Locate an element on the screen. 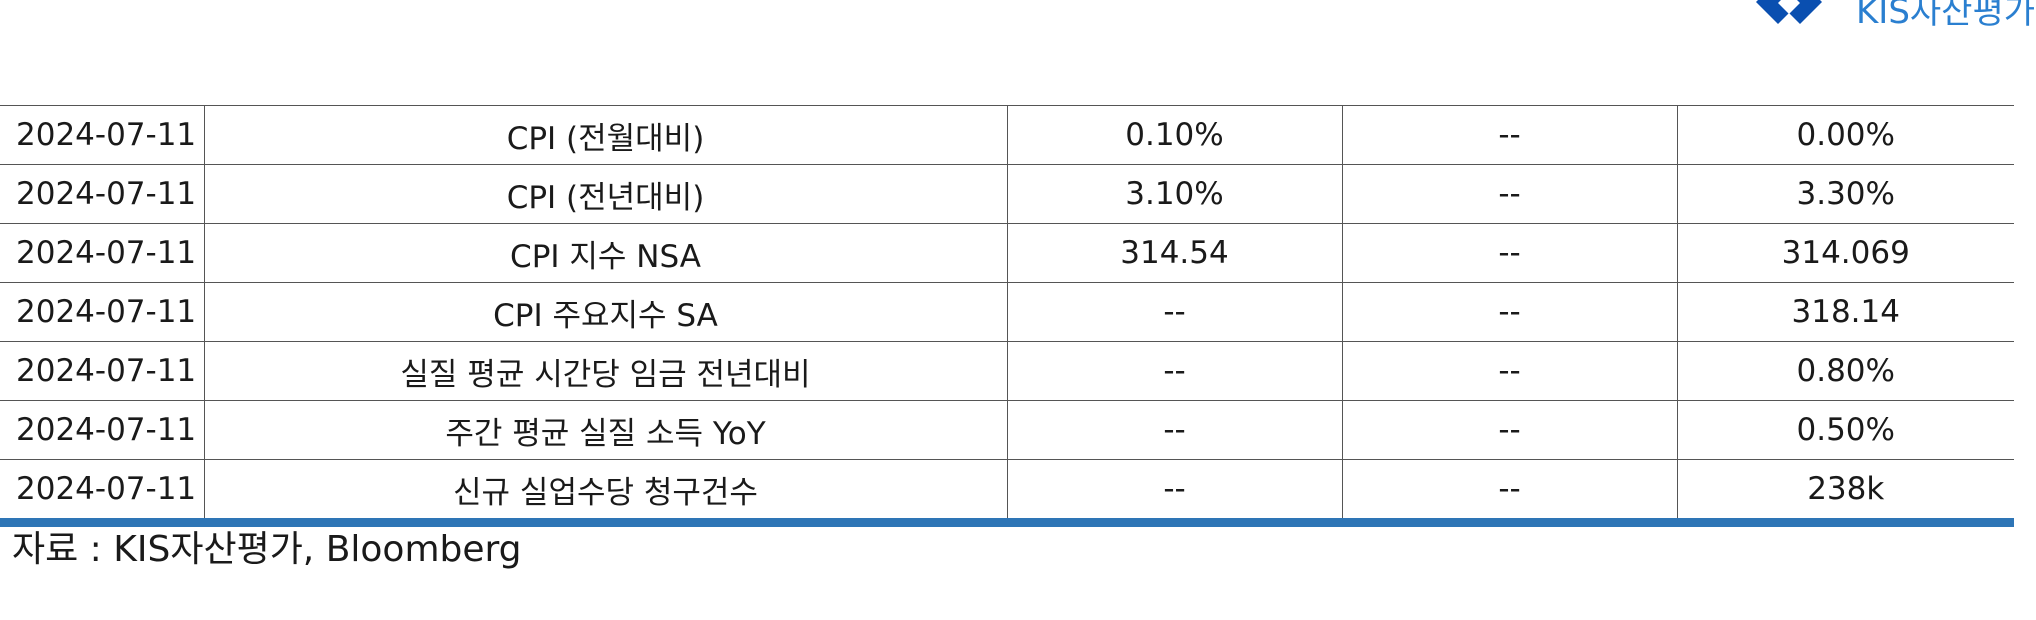 This screenshot has height=620, width=2036. table-row: 2024-07-11 CPI (전년대비) 3.10% -- 3.30% is located at coordinates (1007, 194).